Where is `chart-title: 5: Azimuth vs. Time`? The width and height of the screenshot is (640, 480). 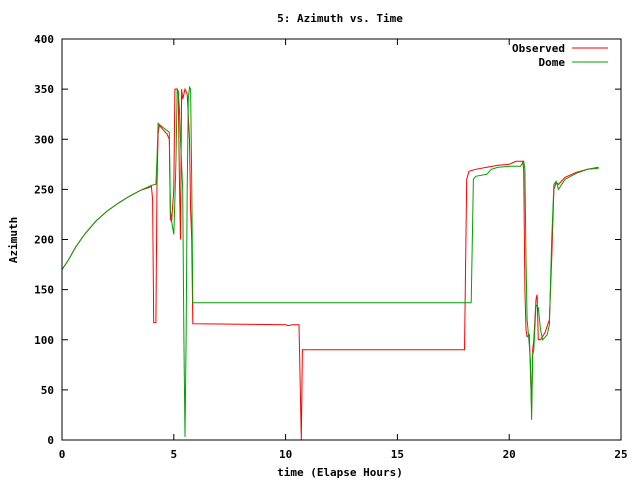 chart-title: 5: Azimuth vs. Time is located at coordinates (340, 18).